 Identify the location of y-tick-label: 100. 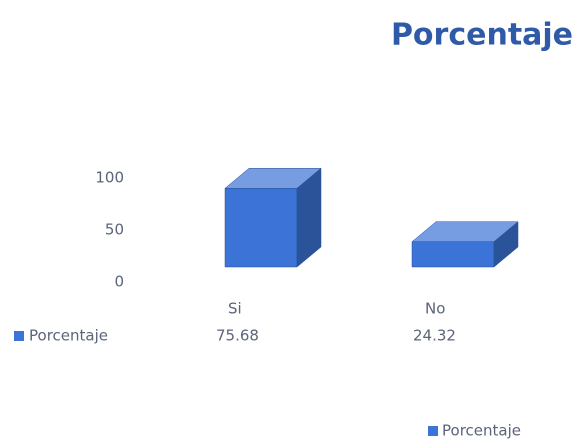
(109, 178).